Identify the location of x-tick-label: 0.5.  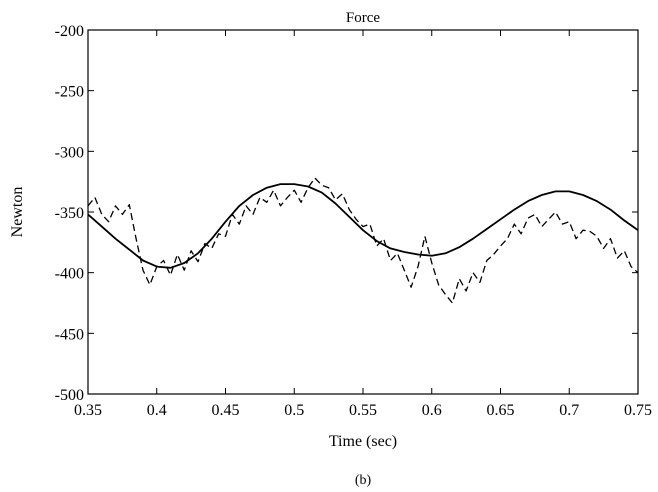
(294, 410).